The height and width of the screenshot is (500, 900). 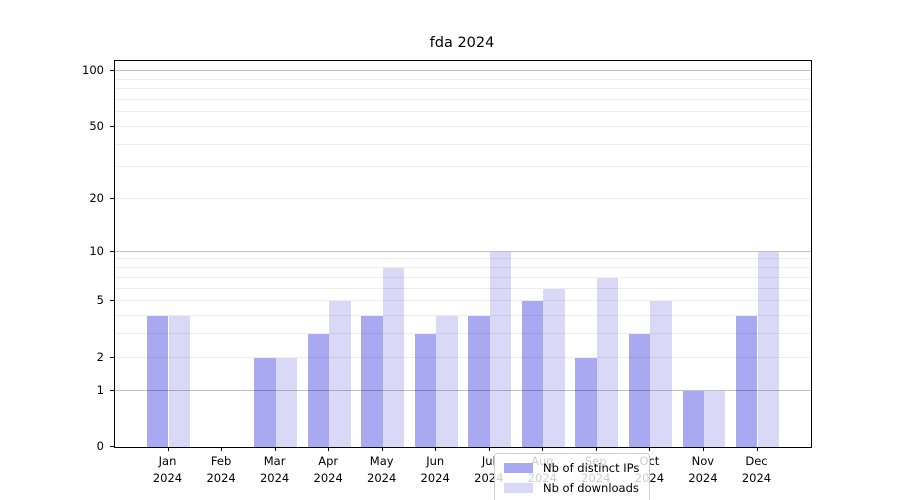 I want to click on bar-ips-mar, so click(x=265, y=402).